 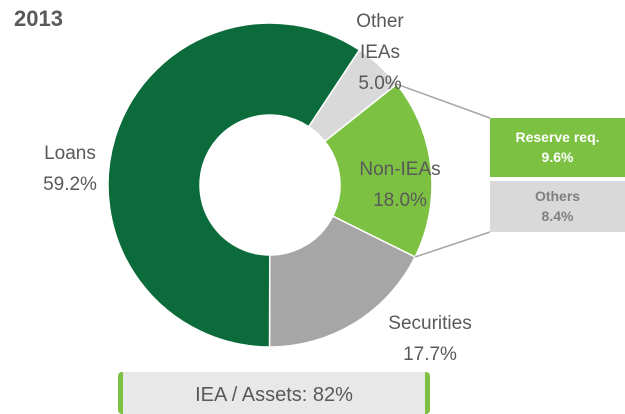 What do you see at coordinates (70, 153) in the screenshot?
I see `category-label: Loans` at bounding box center [70, 153].